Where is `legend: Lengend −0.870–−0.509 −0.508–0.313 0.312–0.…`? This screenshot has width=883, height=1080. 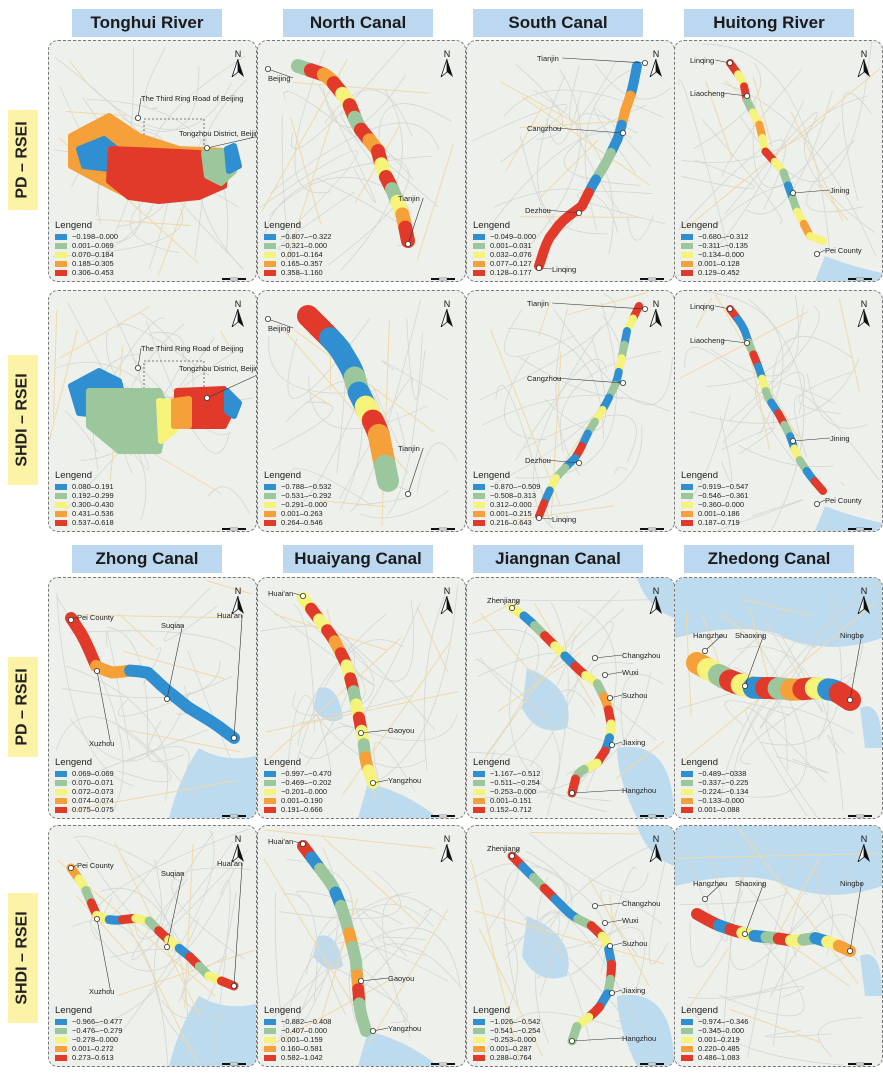
legend: Lengend −0.870–−0.509 −0.508–0.313 0.312–0.… is located at coordinates (506, 498).